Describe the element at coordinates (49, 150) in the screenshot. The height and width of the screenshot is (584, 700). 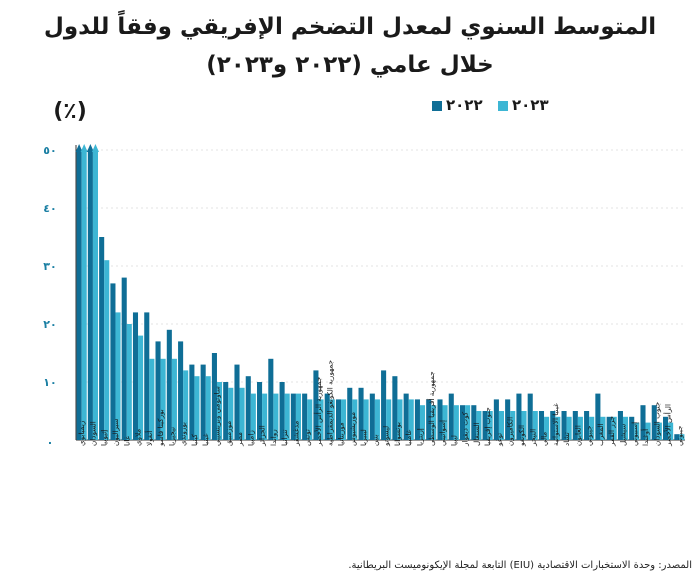
I see `y-tick-label: ٥٠` at that location.